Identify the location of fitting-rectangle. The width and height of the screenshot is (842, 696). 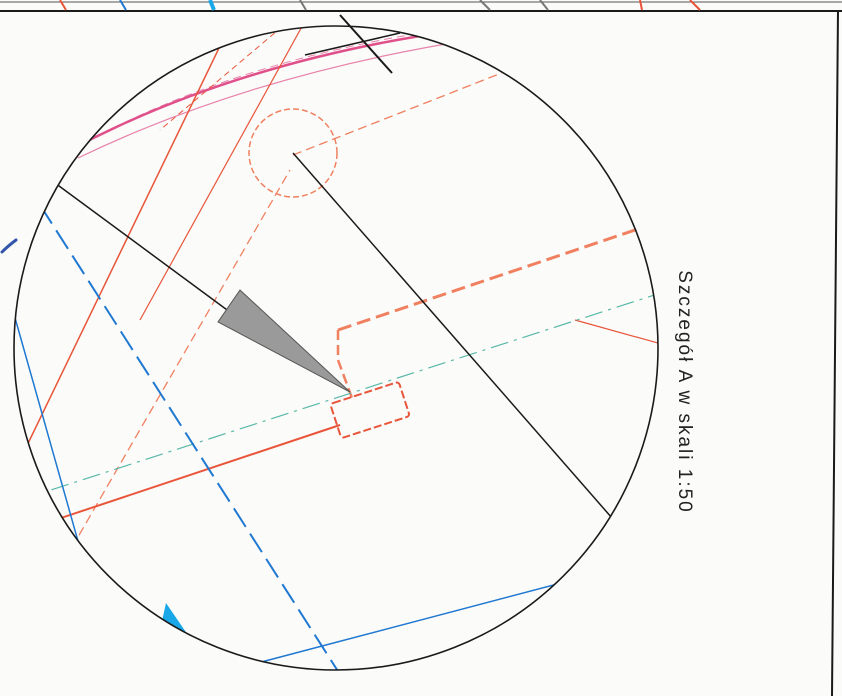
(370, 410).